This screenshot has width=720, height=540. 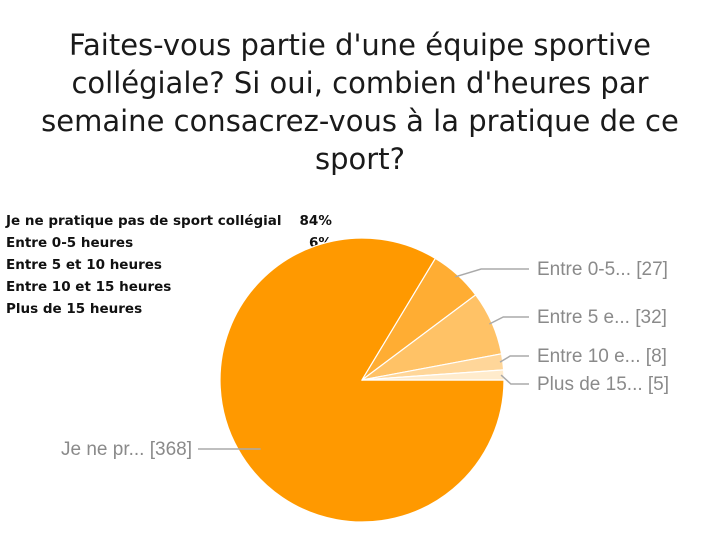 What do you see at coordinates (84, 265) in the screenshot?
I see `legend-label: Entre 5 et 10 heures` at bounding box center [84, 265].